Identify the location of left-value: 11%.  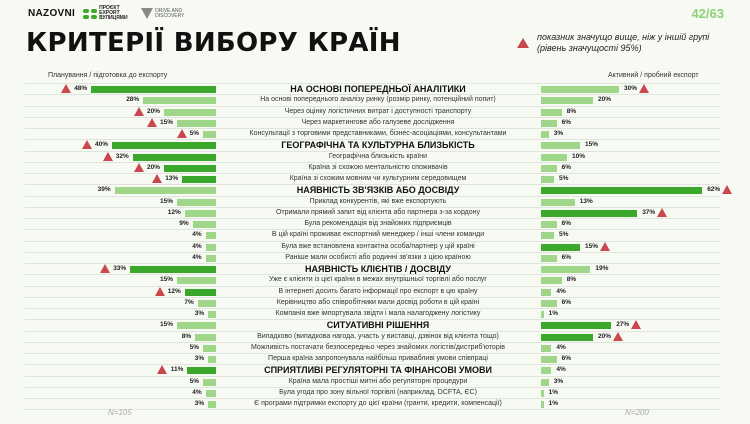
(177, 370).